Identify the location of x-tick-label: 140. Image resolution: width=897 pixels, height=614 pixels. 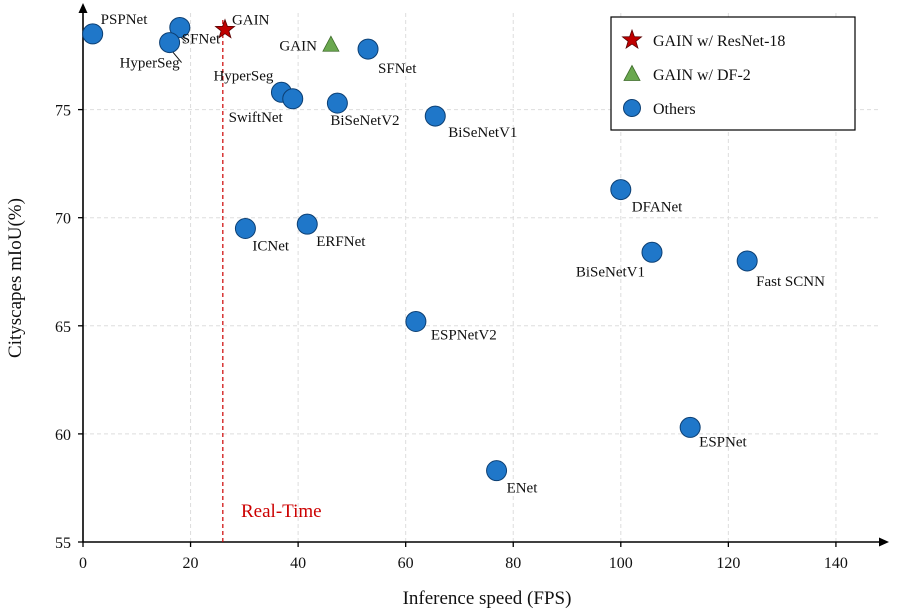
(836, 563).